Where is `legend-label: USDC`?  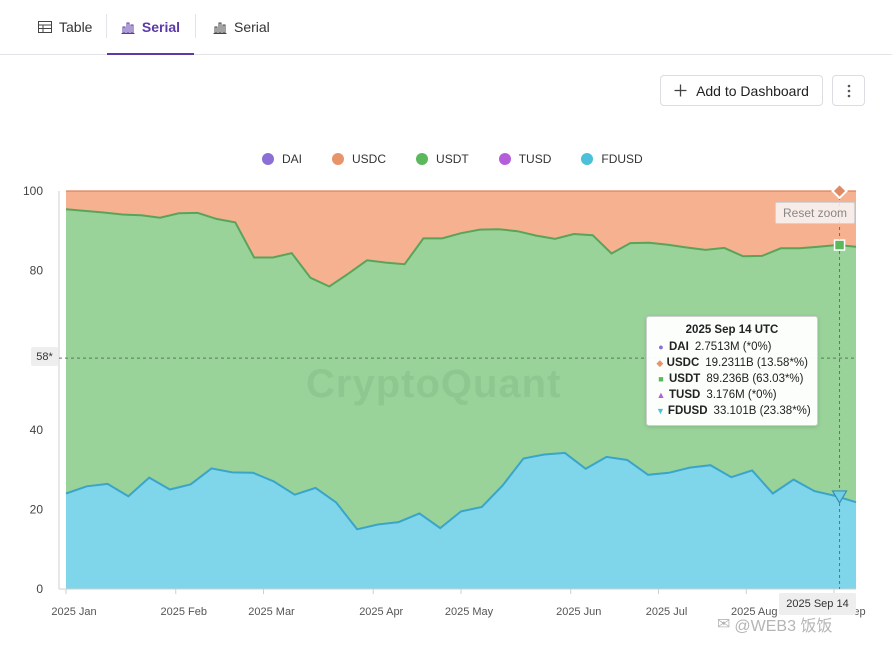 legend-label: USDC is located at coordinates (369, 159).